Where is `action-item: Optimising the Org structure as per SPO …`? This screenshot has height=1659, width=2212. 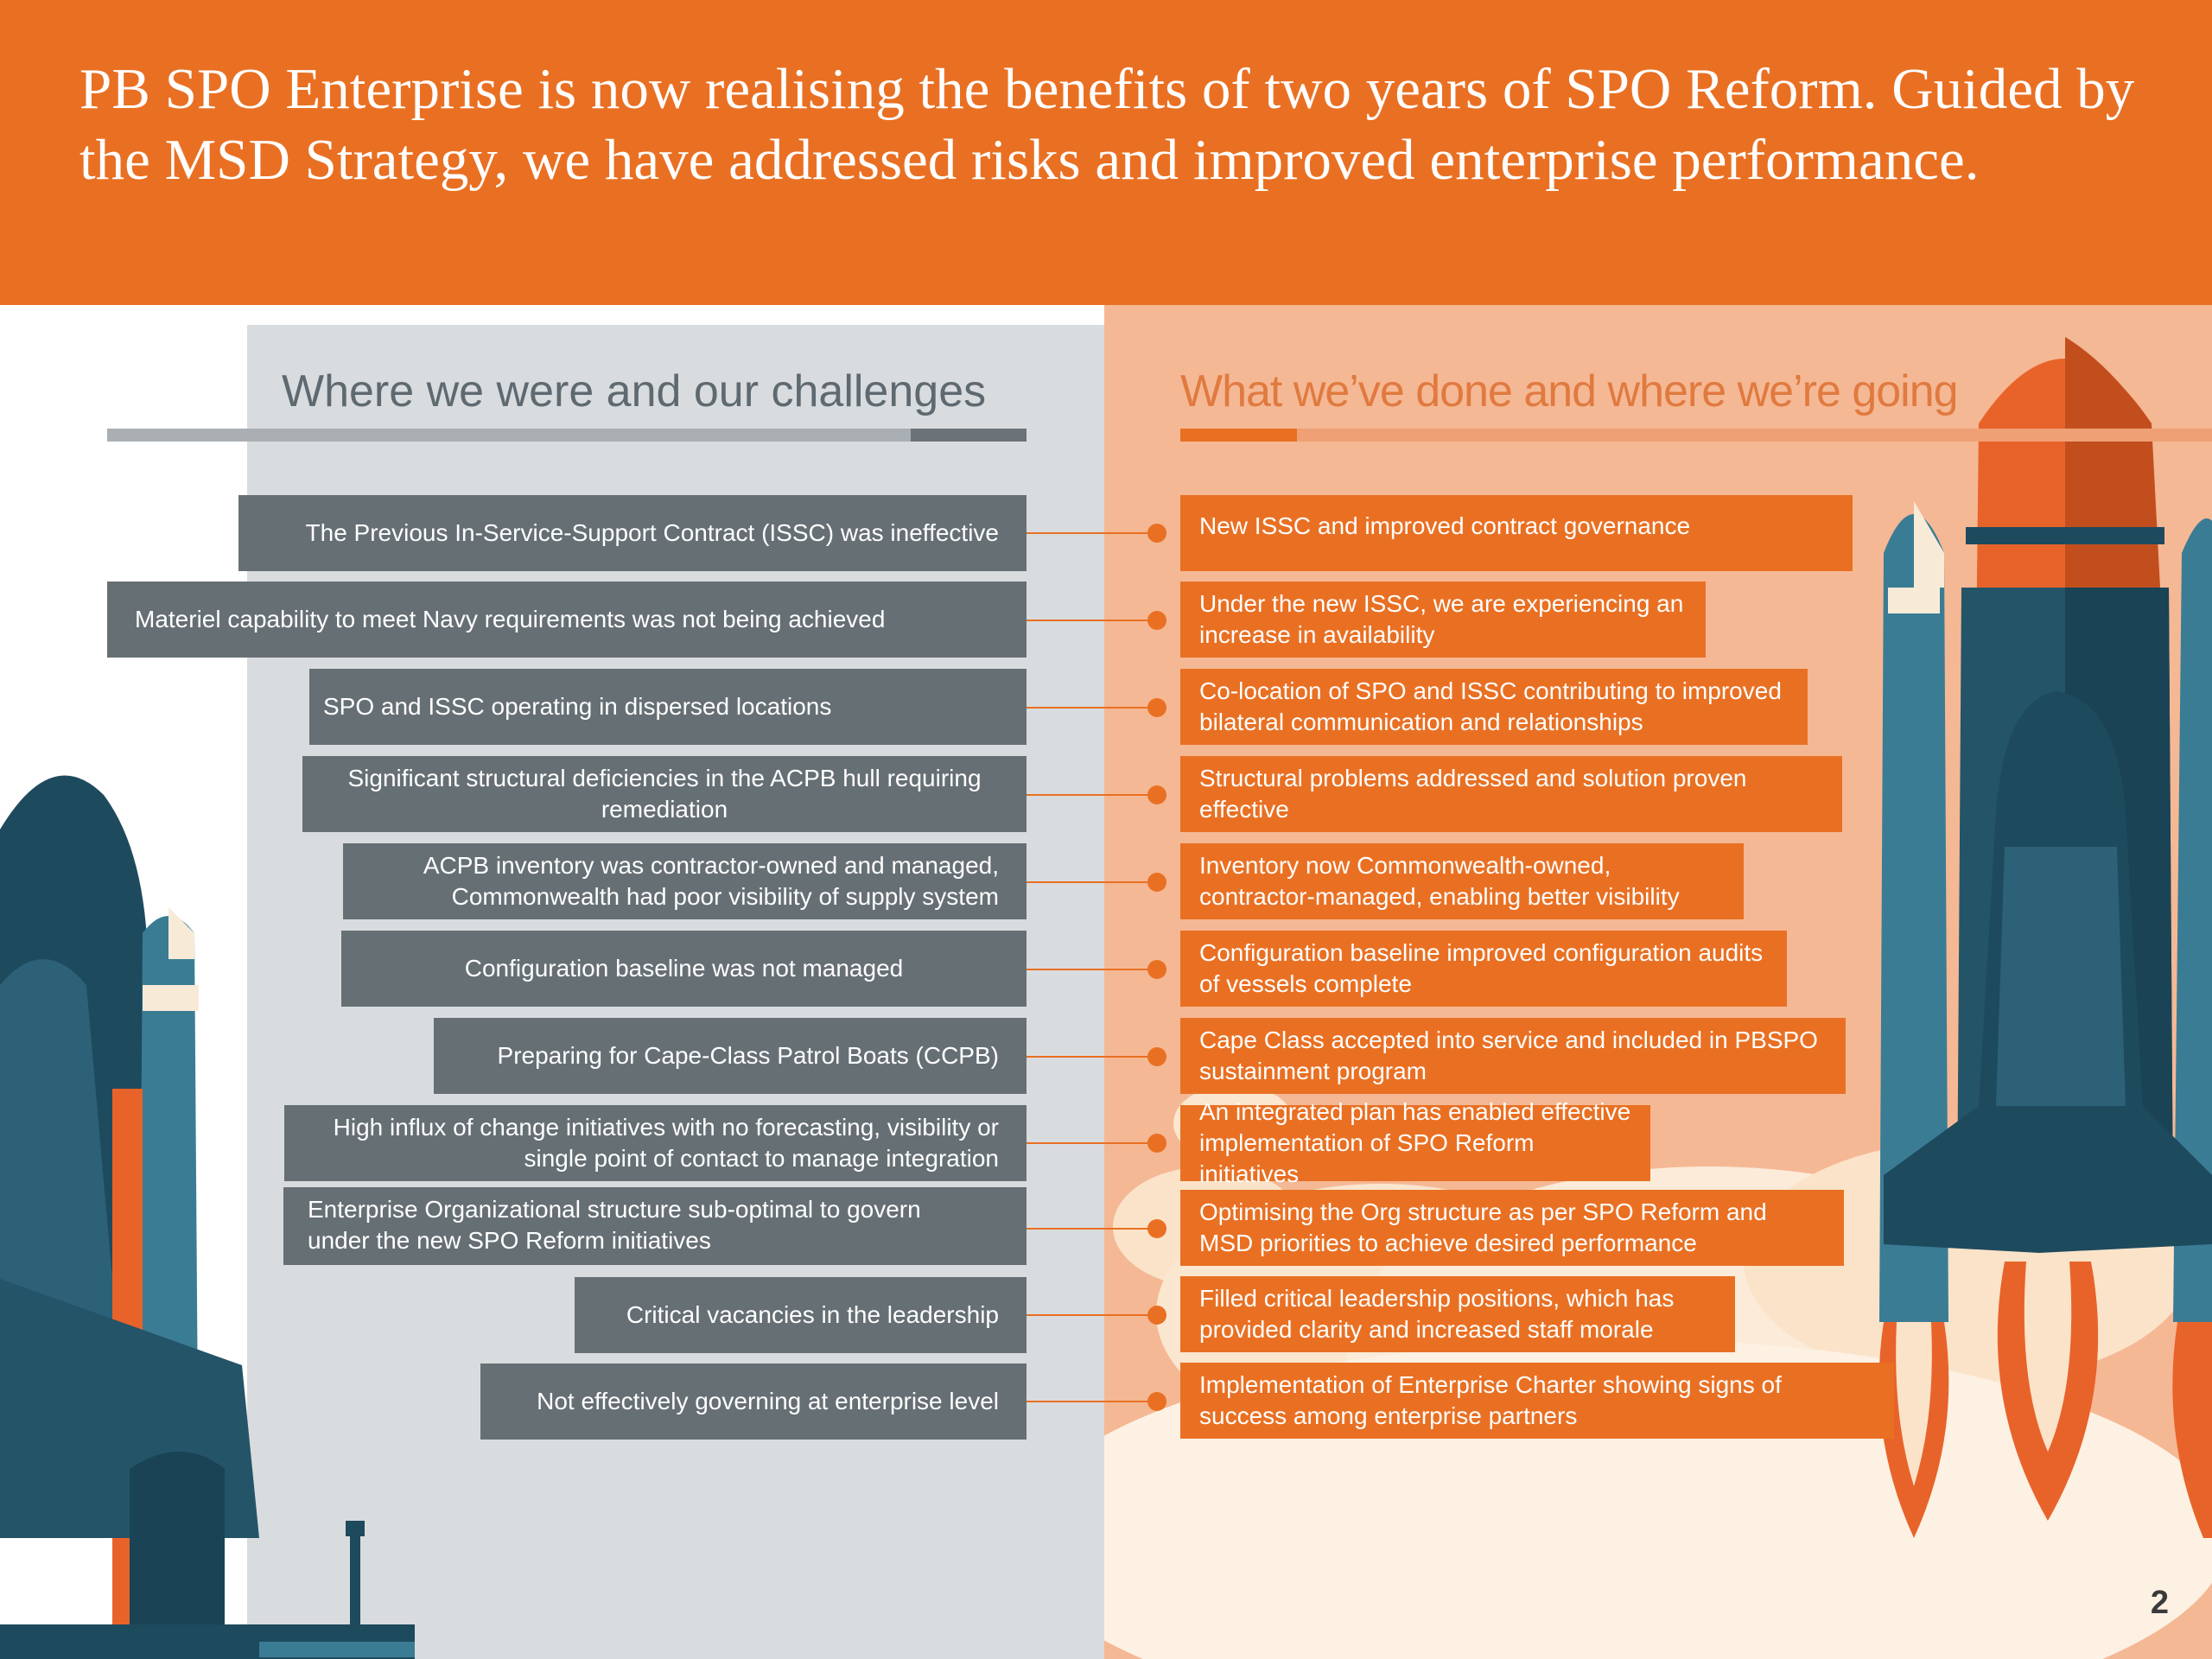 action-item: Optimising the Org structure as per SPO … is located at coordinates (1512, 1228).